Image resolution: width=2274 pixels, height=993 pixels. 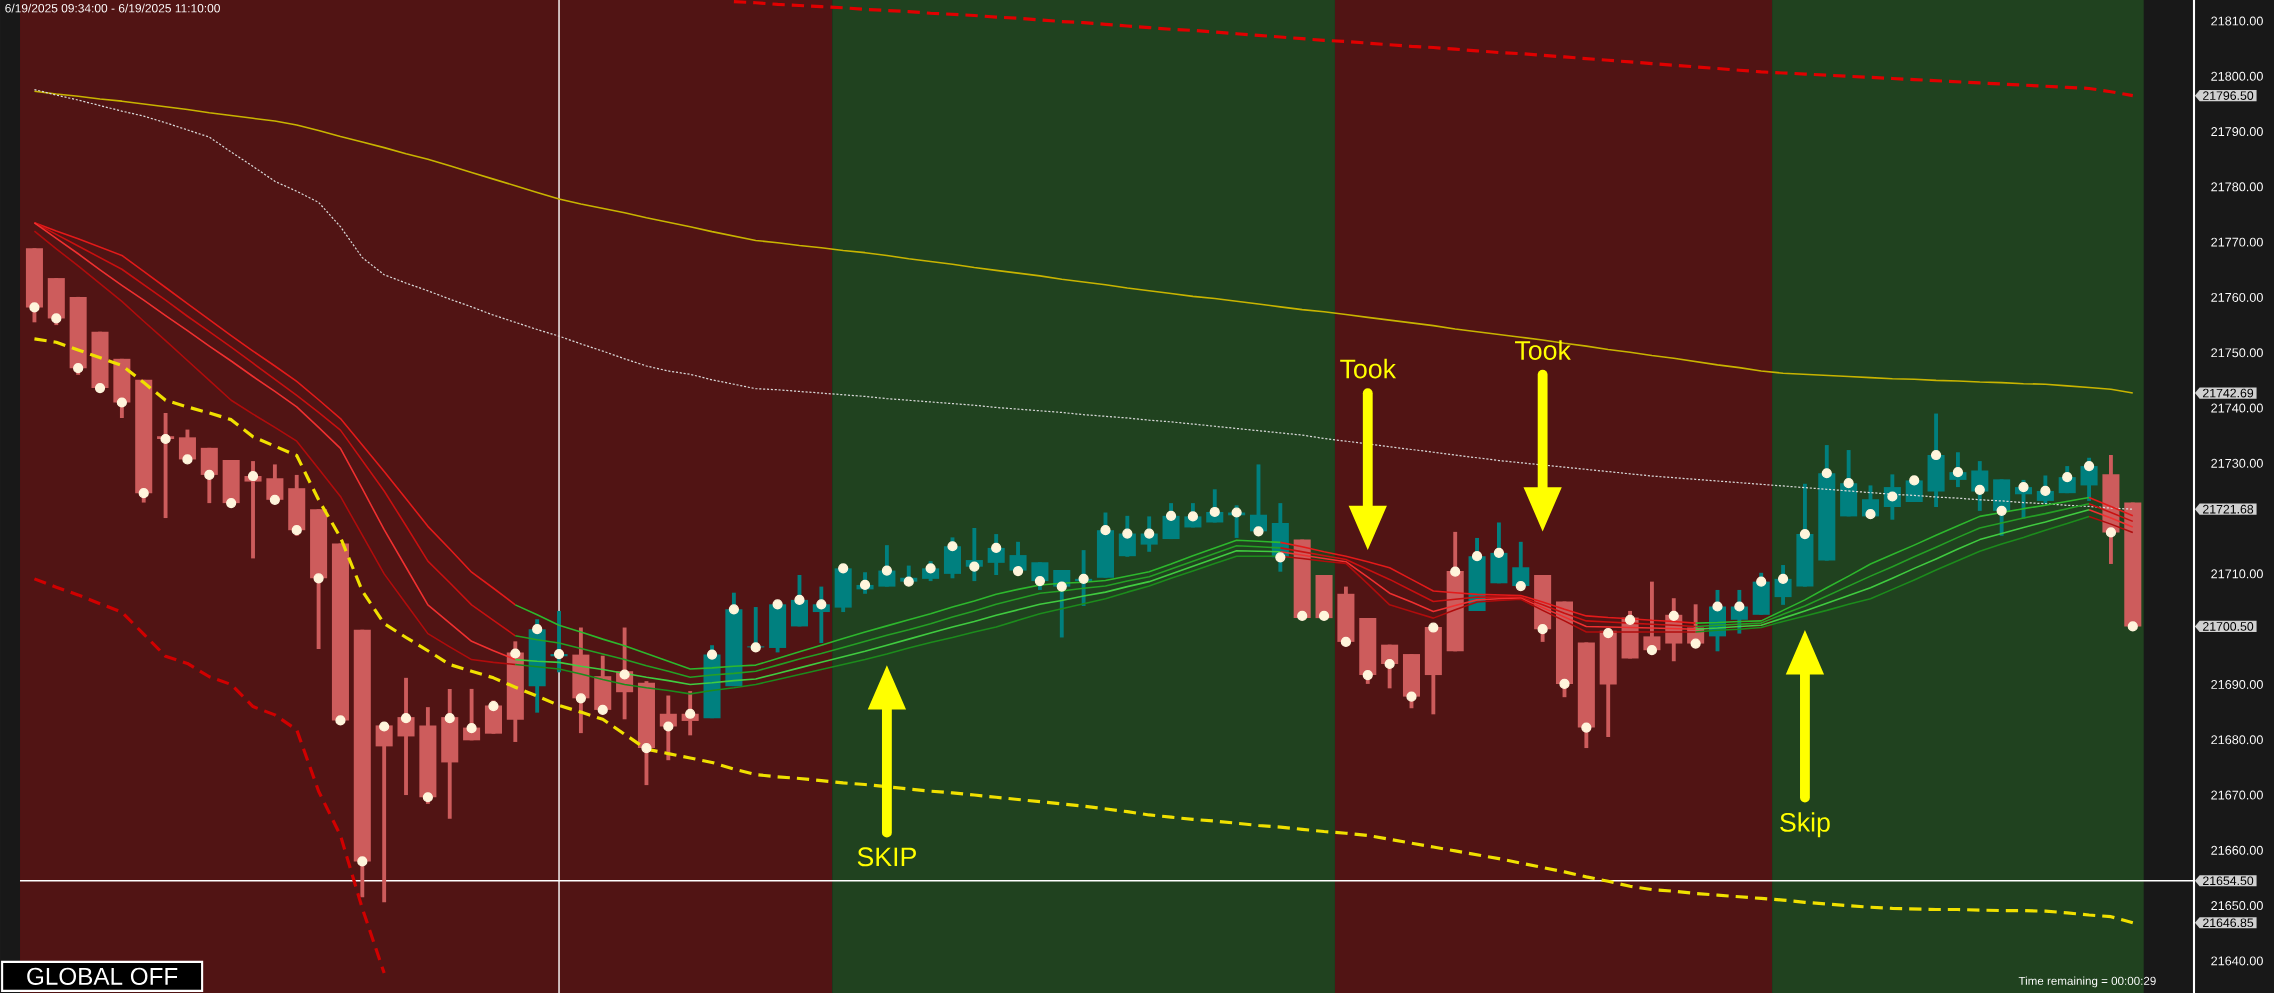 What do you see at coordinates (2228, 923) in the screenshot?
I see `text: 21646.85` at bounding box center [2228, 923].